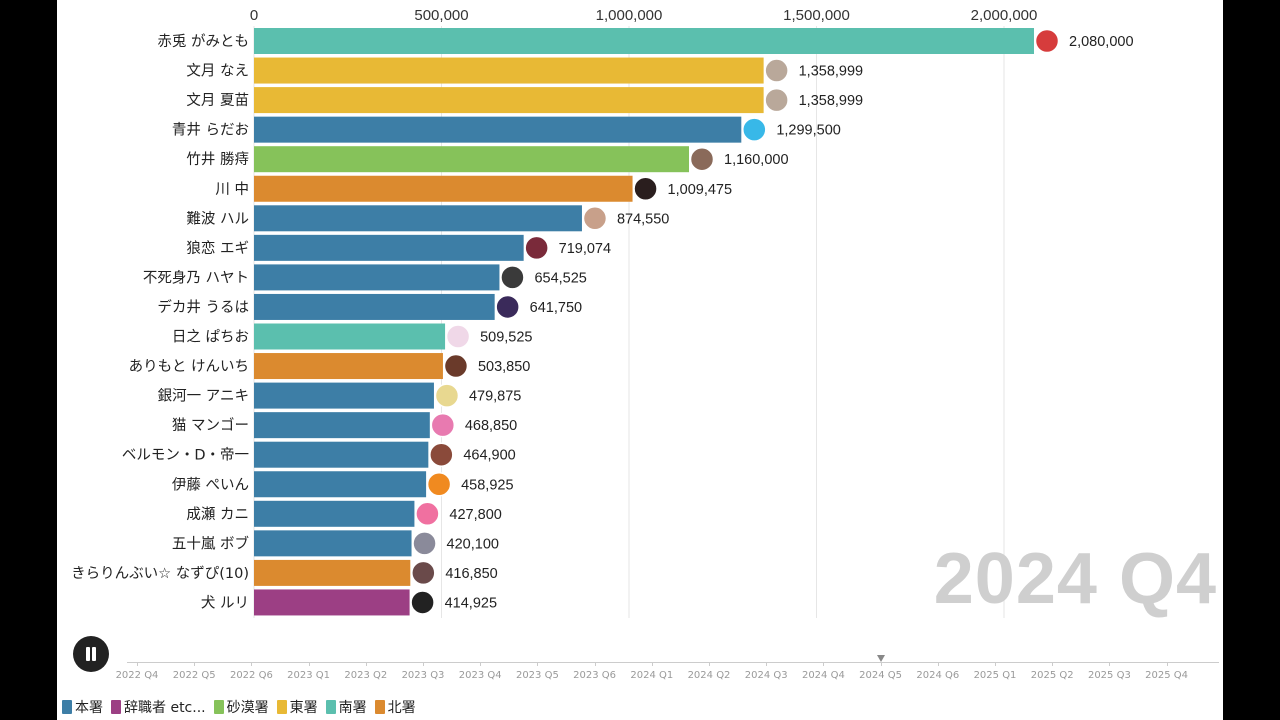 This screenshot has height=720, width=1280. I want to click on x-tick-label: 500,000, so click(441, 15).